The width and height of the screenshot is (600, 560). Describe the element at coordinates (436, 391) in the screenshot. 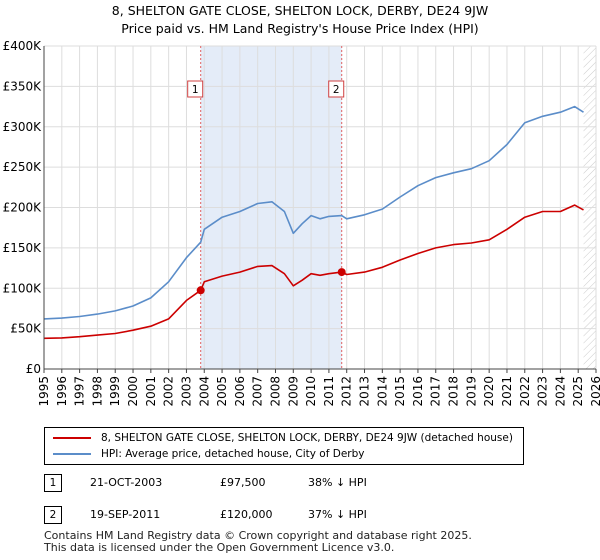

I see `x-tick-label: 2017` at that location.